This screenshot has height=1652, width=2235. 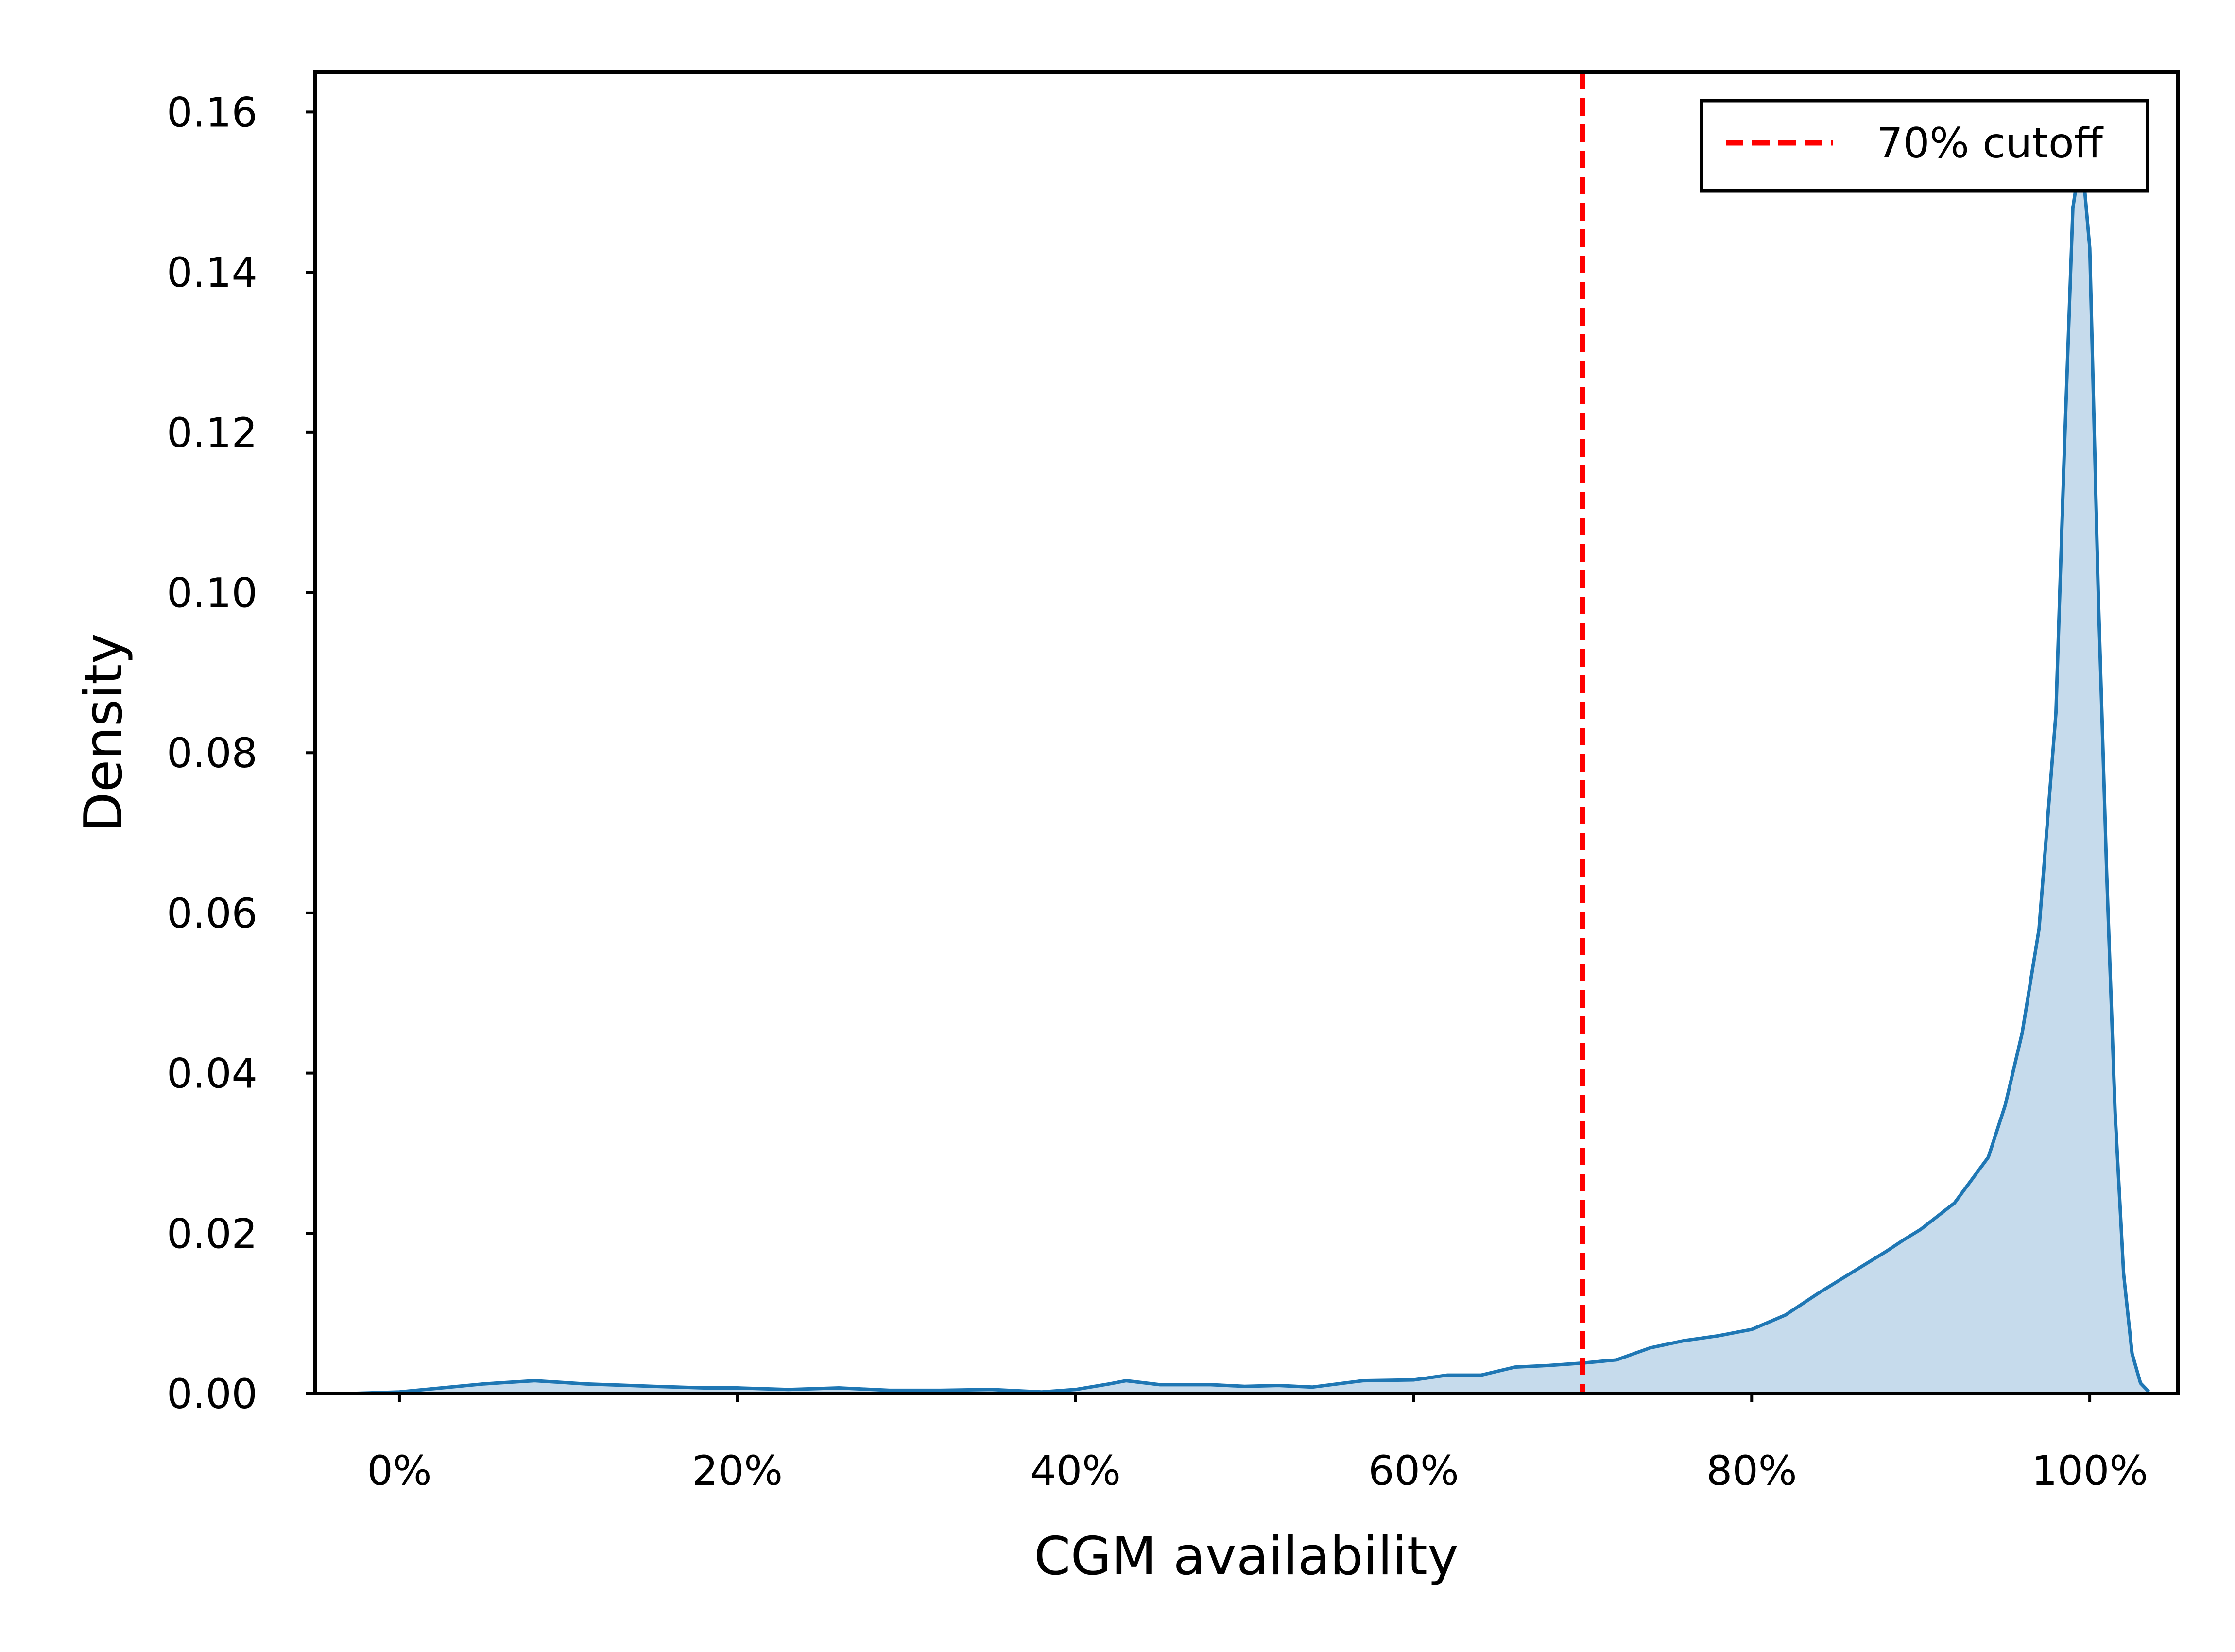 I want to click on x-tick-label: 20%, so click(x=738, y=1471).